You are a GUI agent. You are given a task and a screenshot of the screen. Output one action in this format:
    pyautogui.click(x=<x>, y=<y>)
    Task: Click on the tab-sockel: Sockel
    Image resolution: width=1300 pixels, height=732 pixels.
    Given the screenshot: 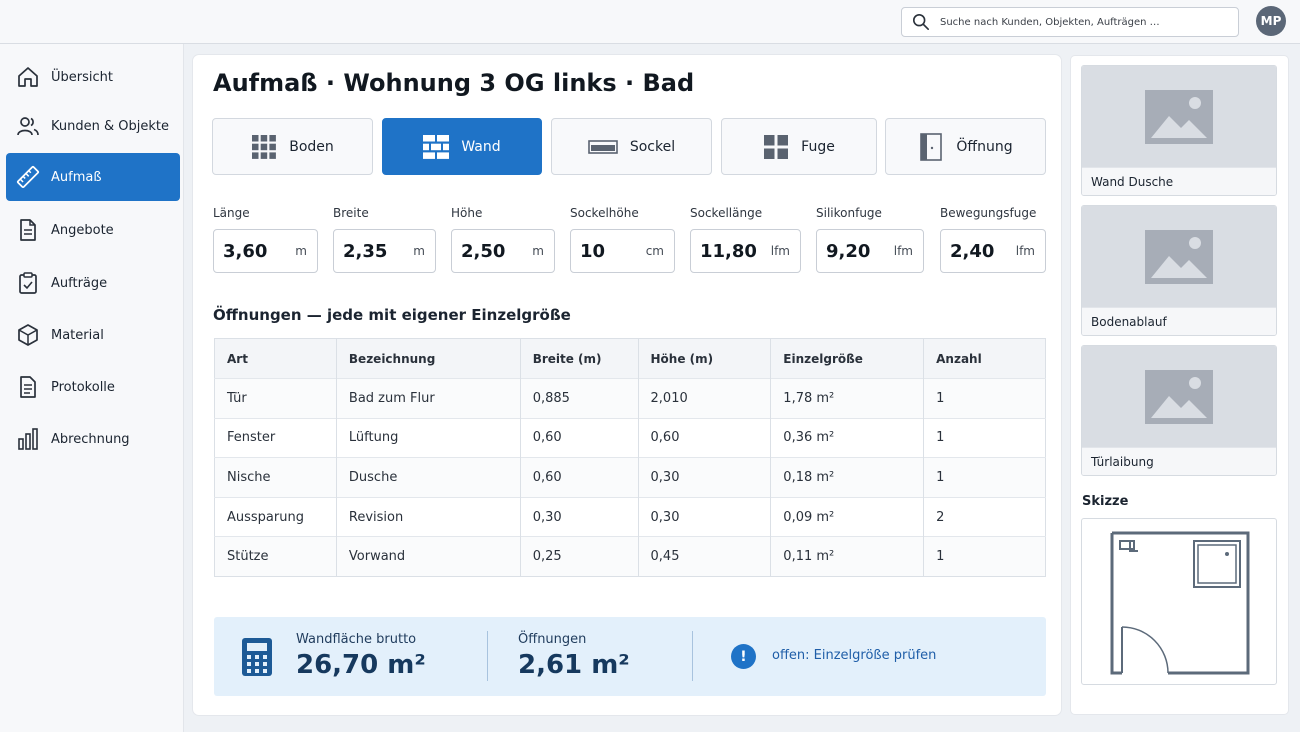 What is the action you would take?
    pyautogui.click(x=631, y=146)
    